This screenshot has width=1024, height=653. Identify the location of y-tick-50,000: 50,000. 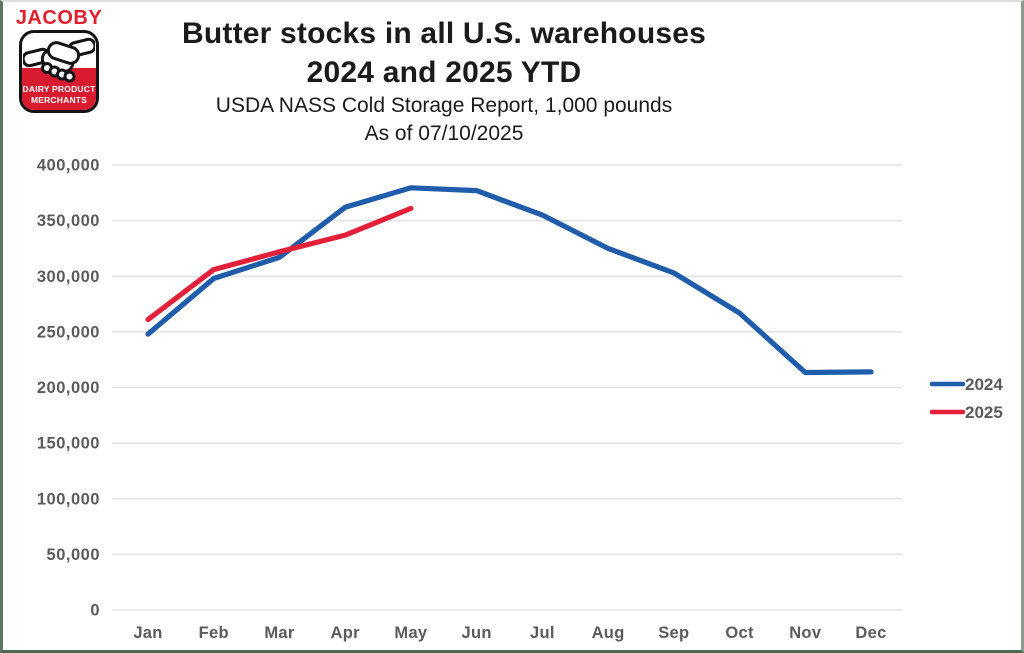
(73, 555).